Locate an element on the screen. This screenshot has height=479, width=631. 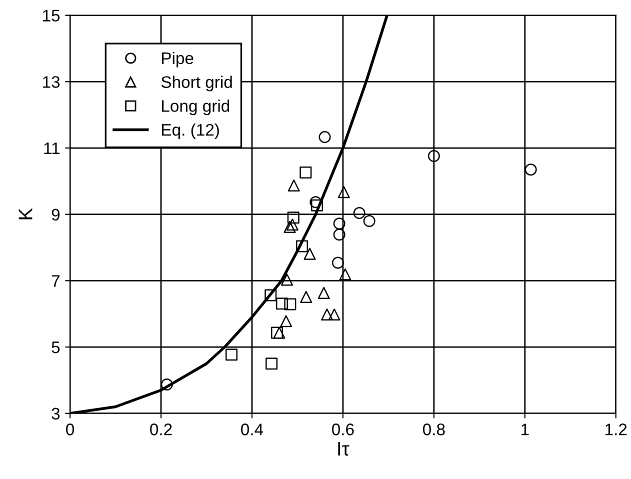
y-tick-label: 13 is located at coordinates (51, 82).